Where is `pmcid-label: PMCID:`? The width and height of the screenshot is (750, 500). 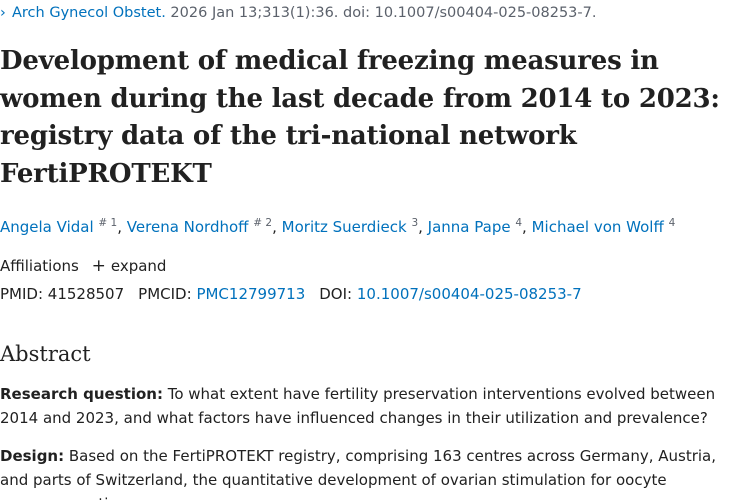
pmcid-label: PMCID: is located at coordinates (165, 294).